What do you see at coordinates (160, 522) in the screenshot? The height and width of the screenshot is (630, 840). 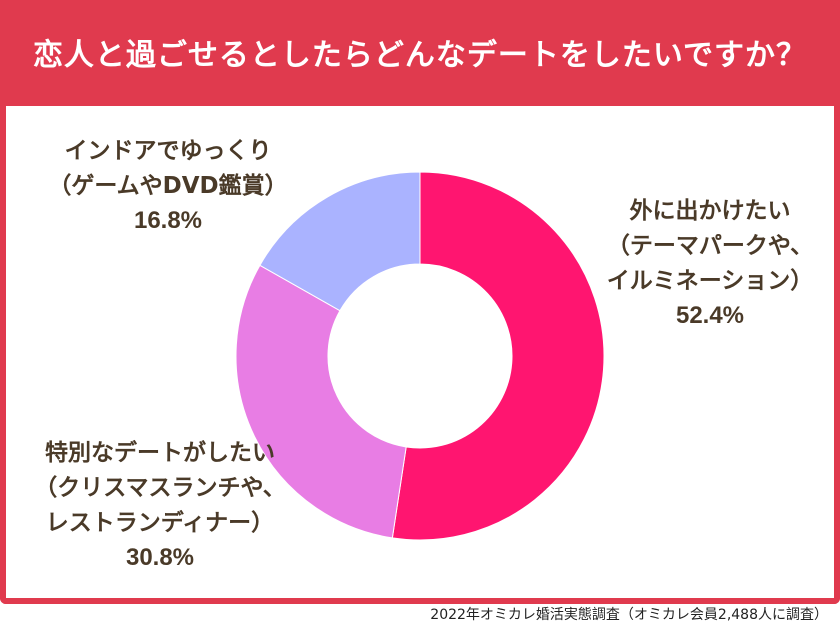 I see `slice-label-2-line-3: レストランディナー）` at bounding box center [160, 522].